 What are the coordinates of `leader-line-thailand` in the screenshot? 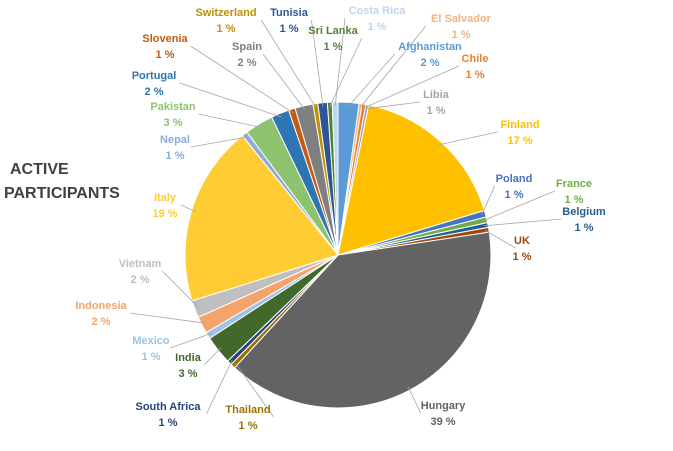 It's located at (254, 390).